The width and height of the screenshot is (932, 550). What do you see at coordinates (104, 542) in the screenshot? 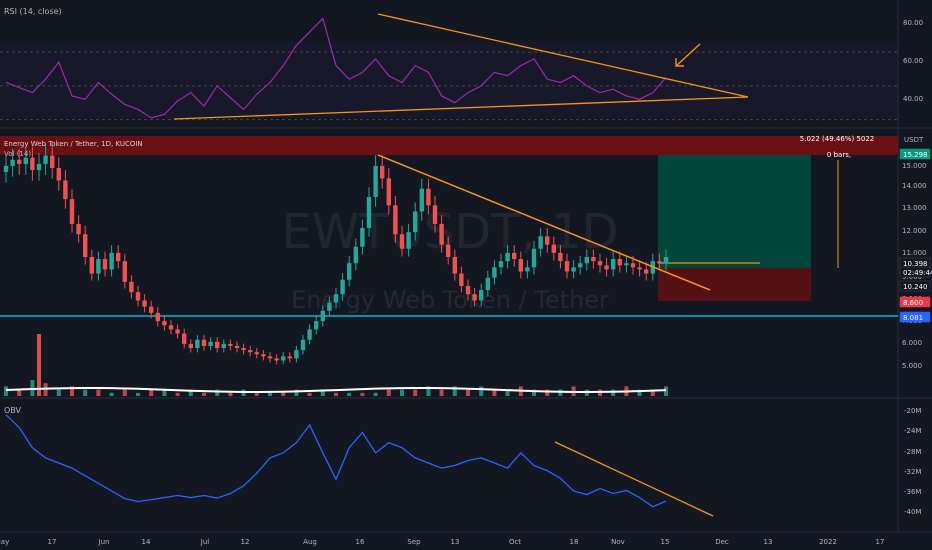
I see `time-tick: Jun` at bounding box center [104, 542].